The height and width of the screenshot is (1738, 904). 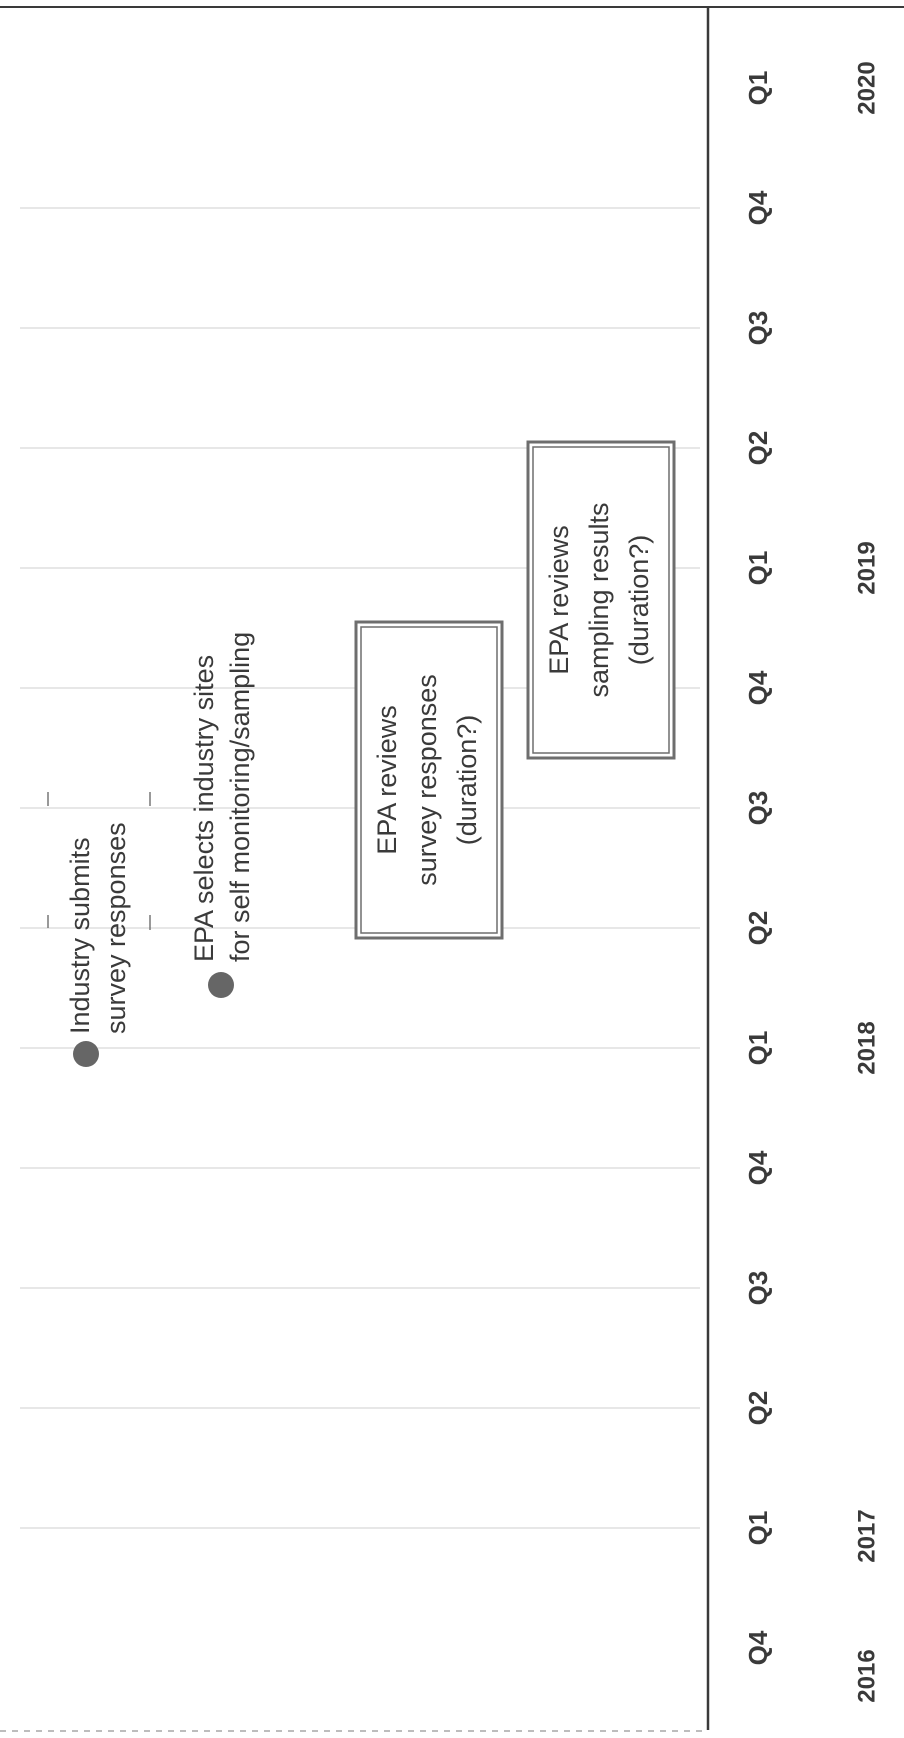 I want to click on year-label: 2017, so click(x=866, y=1535).